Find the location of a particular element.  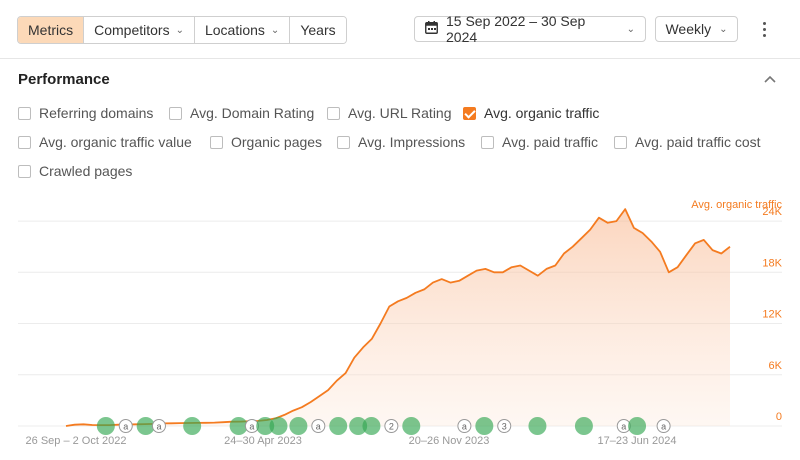

checkbox-avg-paid-traffic-cost: Avg. paid traffic cost is located at coordinates (687, 142).